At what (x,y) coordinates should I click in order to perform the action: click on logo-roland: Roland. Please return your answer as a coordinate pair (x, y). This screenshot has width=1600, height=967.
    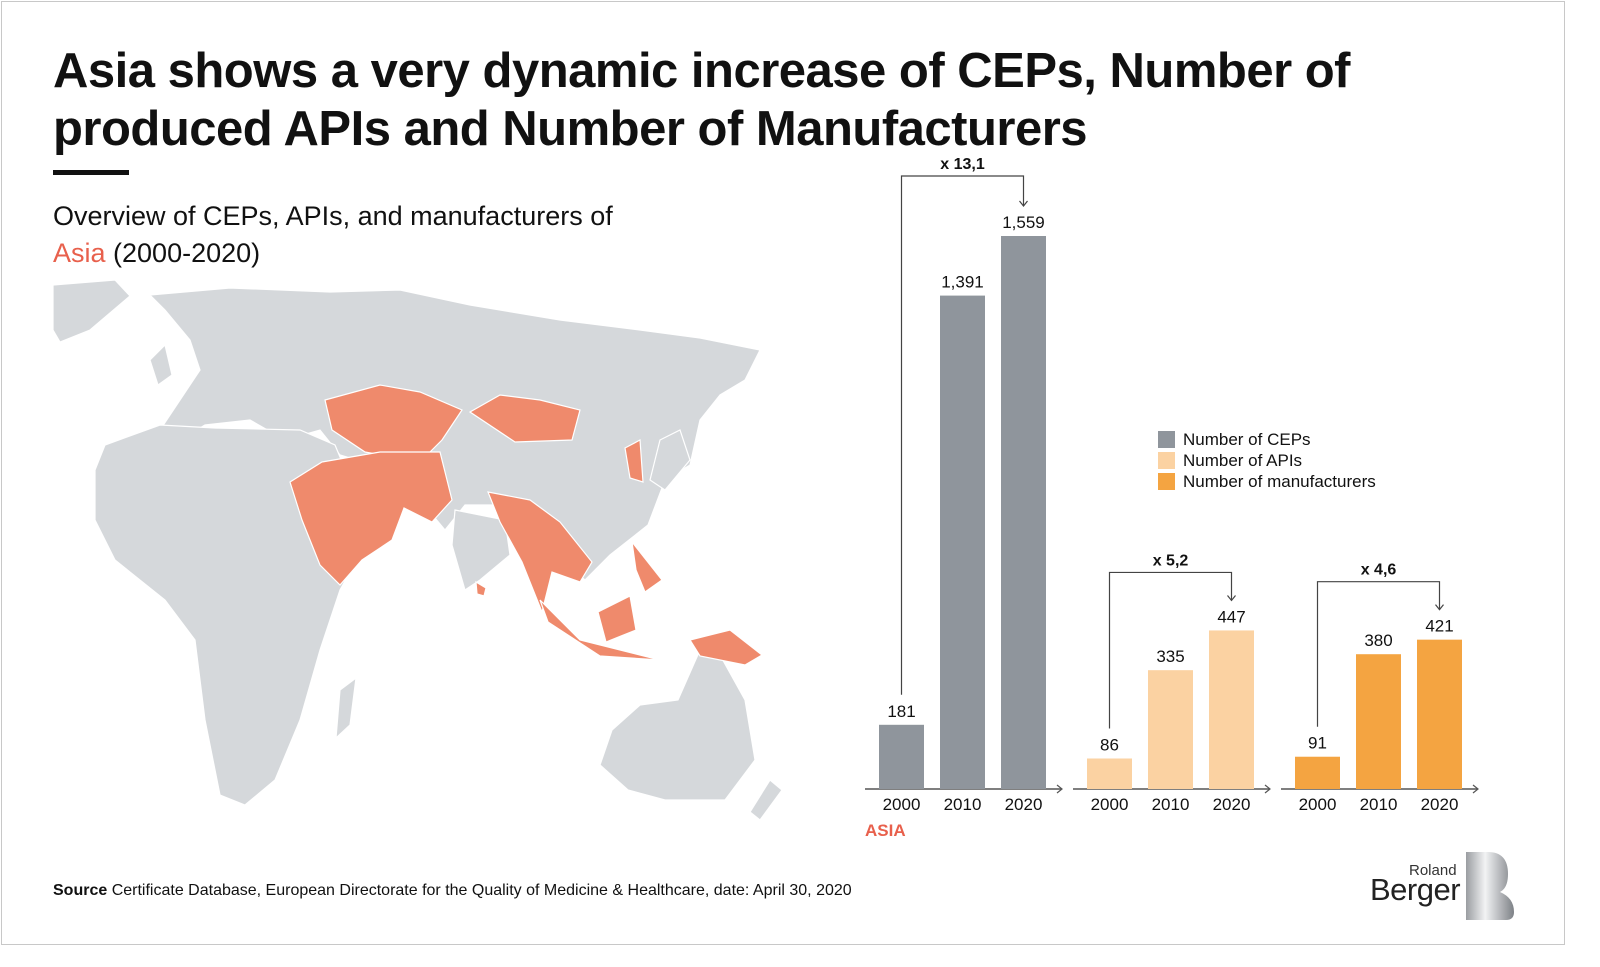
    Looking at the image, I should click on (1433, 870).